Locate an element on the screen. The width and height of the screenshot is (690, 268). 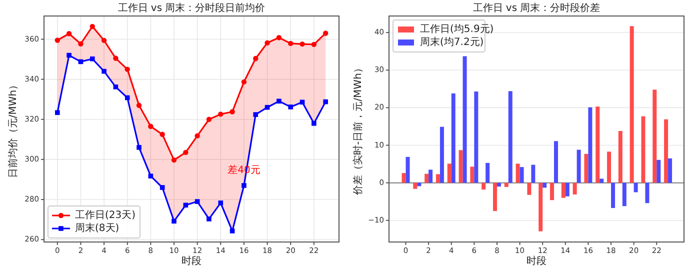
legend-label: 工作日(23天) is located at coordinates (105, 216).